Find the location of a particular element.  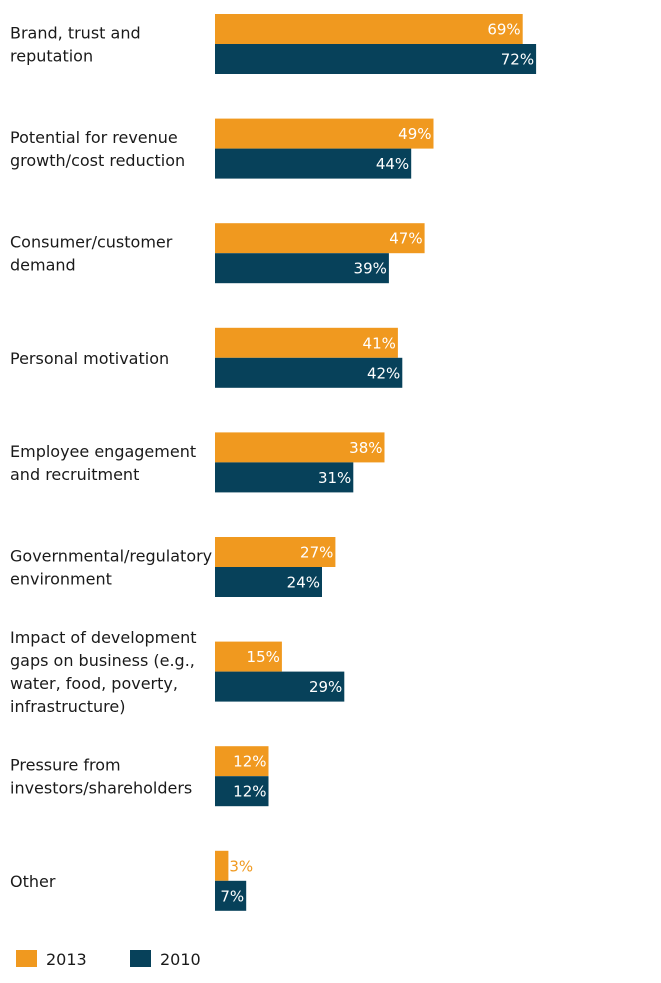

category-label: Consumer/customer demand is located at coordinates (91, 254).